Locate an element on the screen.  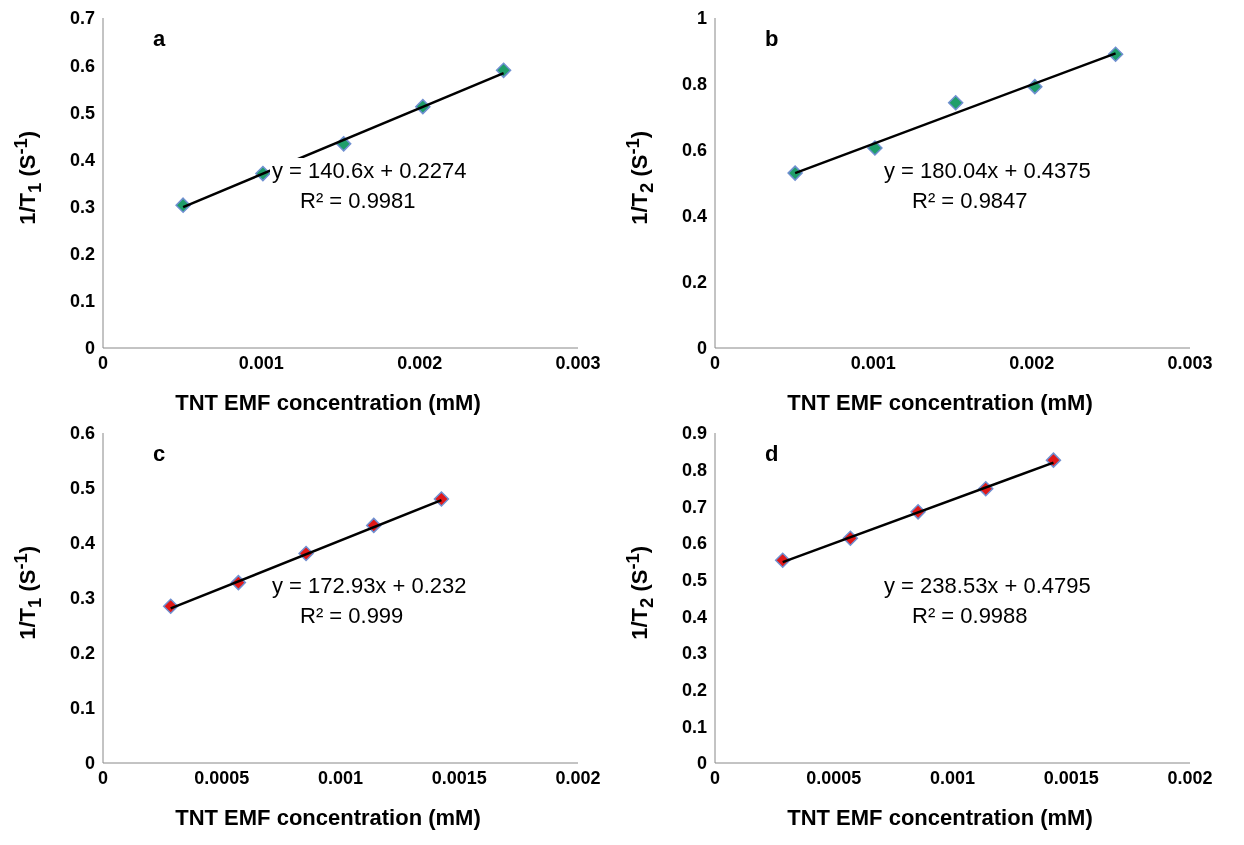
annotation: R² = 0.999 is located at coordinates (352, 616).